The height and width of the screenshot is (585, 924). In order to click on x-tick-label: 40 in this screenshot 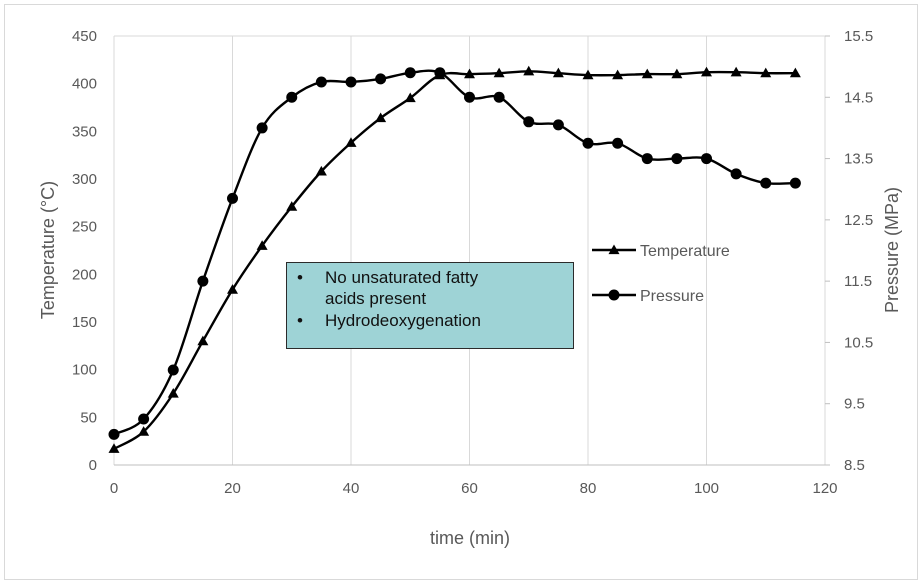, I will do `click(351, 488)`.